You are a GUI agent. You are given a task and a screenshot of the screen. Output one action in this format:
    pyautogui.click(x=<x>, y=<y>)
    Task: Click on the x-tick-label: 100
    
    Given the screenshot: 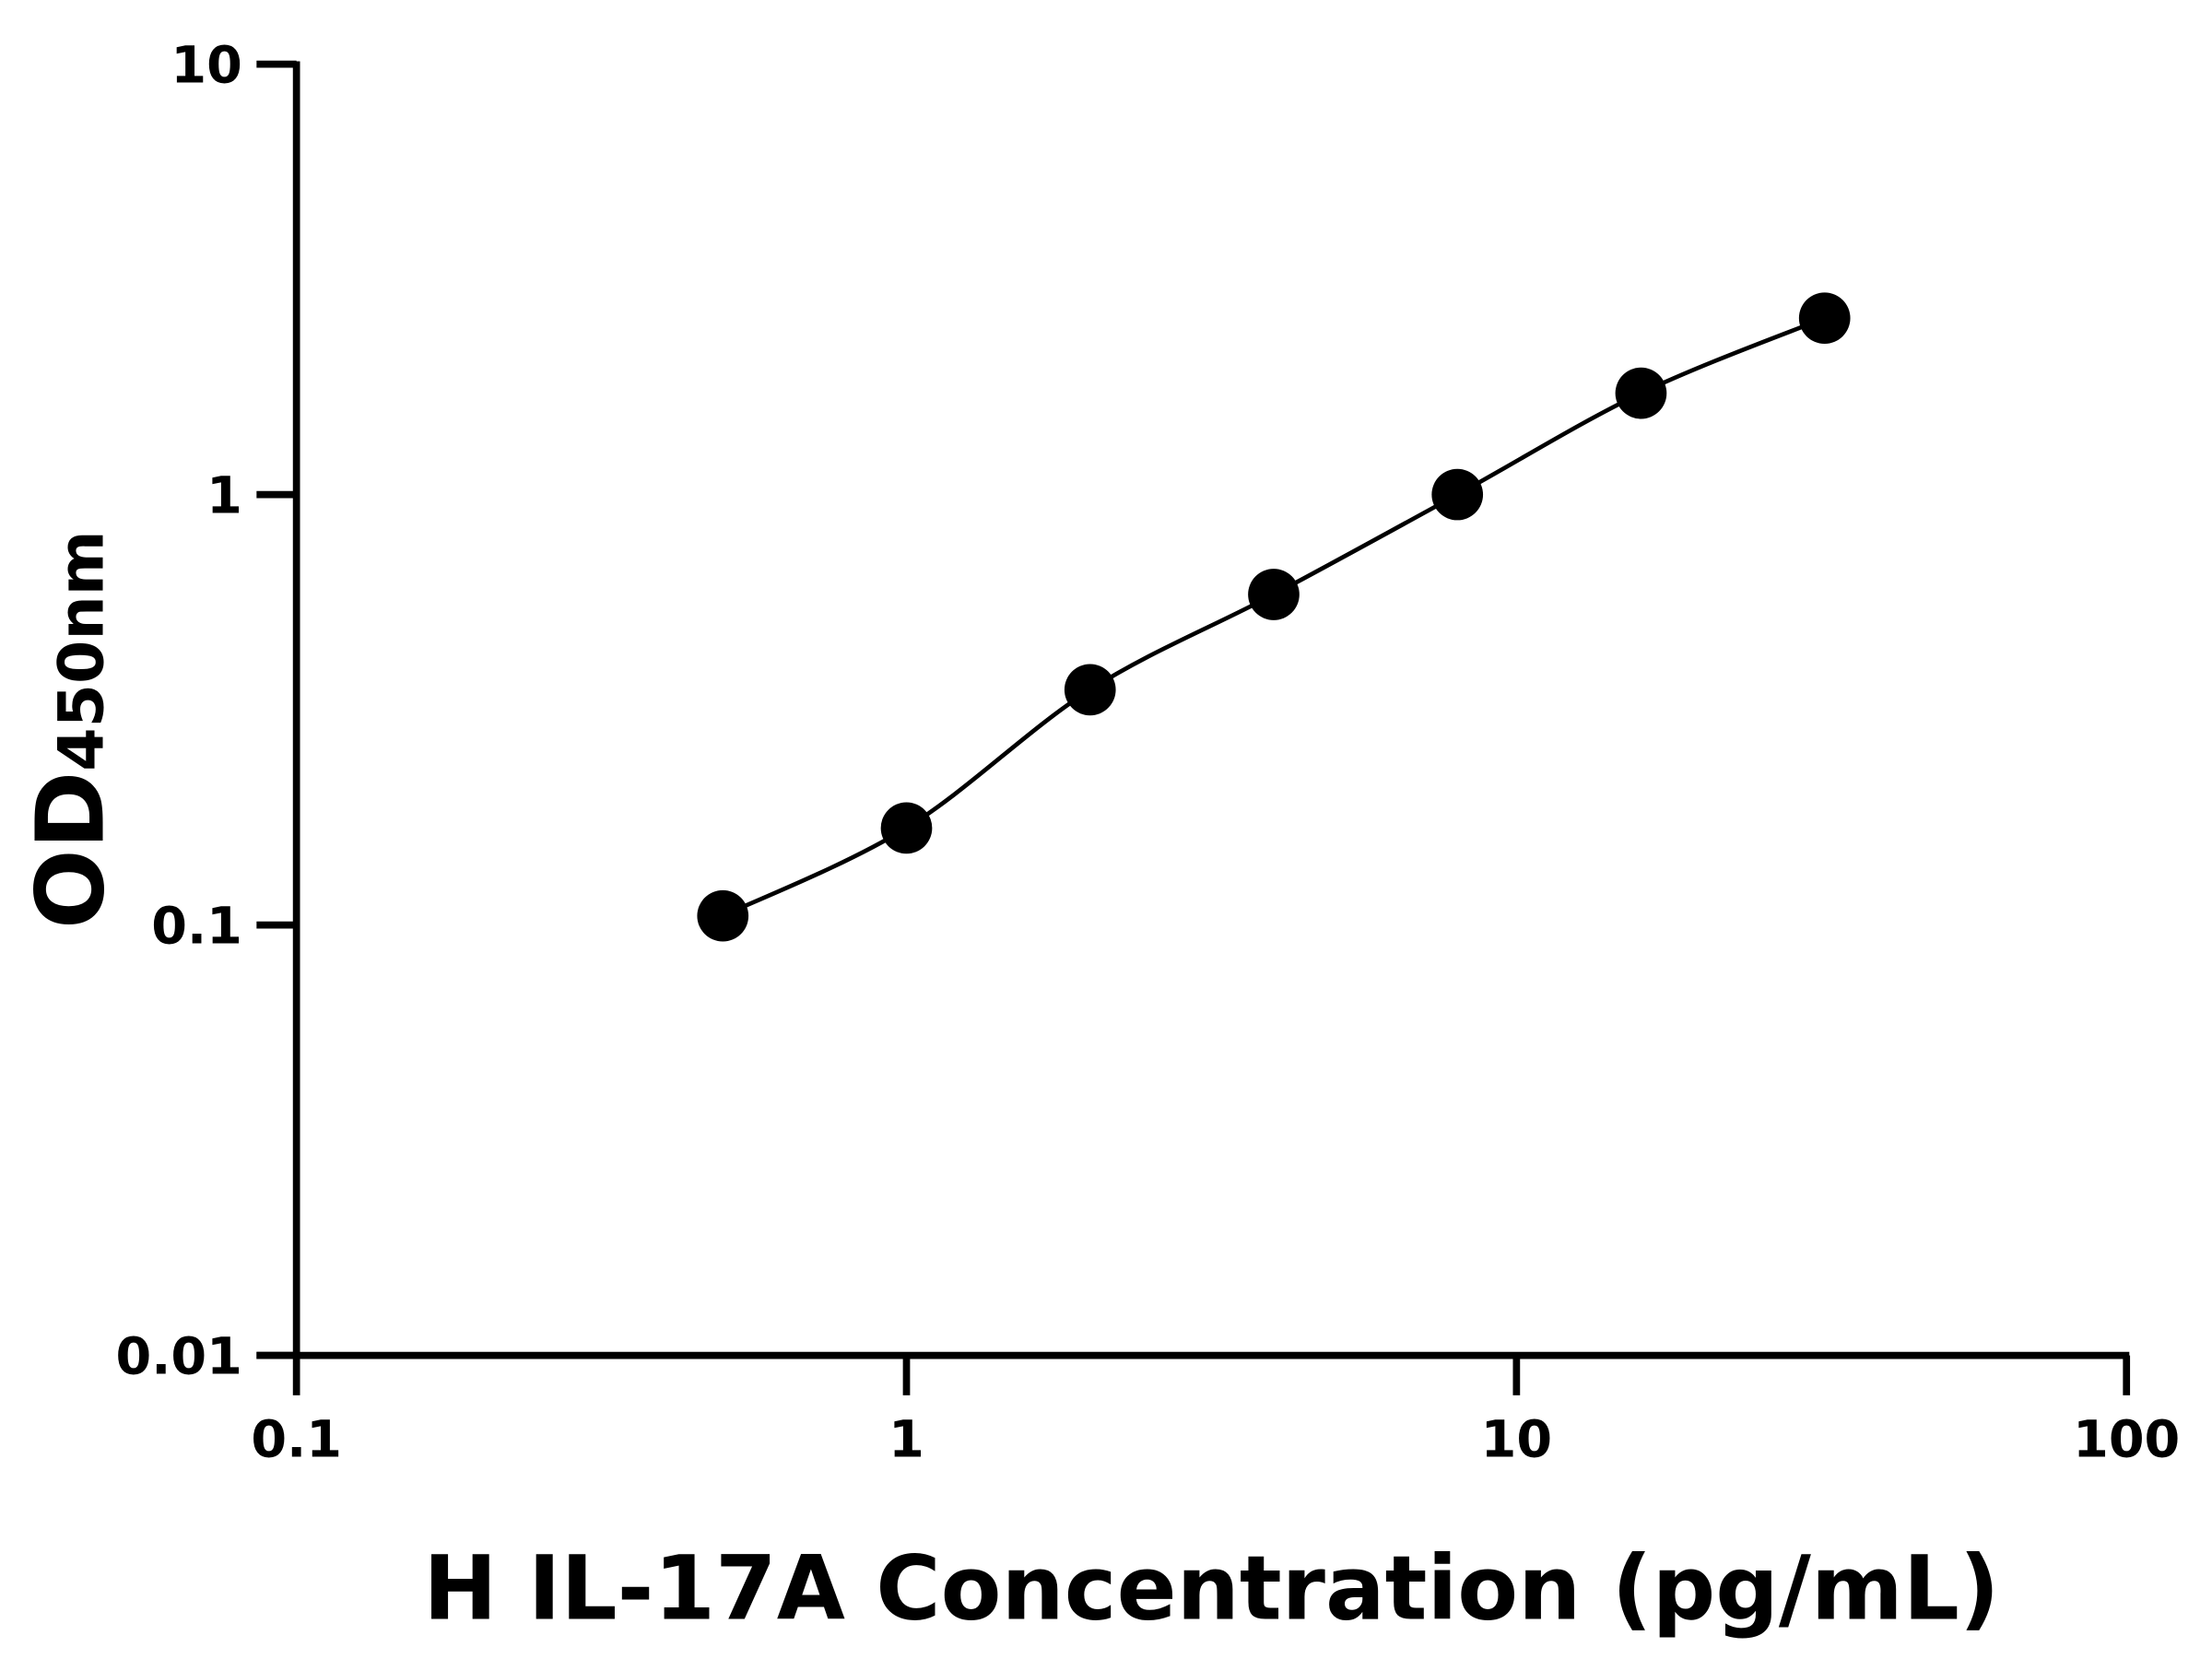 What is the action you would take?
    pyautogui.click(x=2126, y=1439)
    